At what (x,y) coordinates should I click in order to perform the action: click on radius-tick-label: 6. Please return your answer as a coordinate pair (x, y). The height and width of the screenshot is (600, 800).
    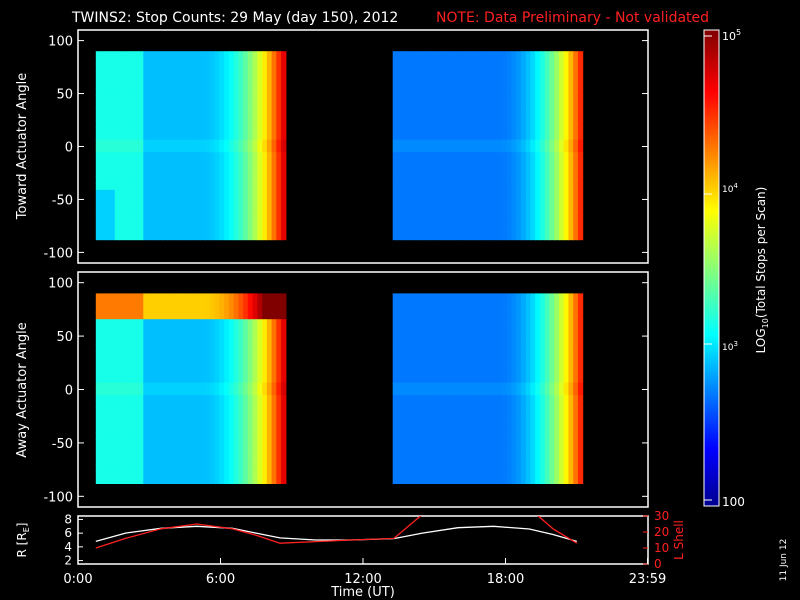
    Looking at the image, I should click on (68, 533).